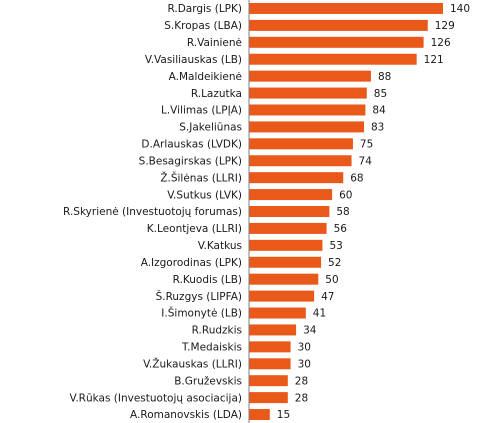  What do you see at coordinates (366, 145) in the screenshot?
I see `value-label: 75` at bounding box center [366, 145].